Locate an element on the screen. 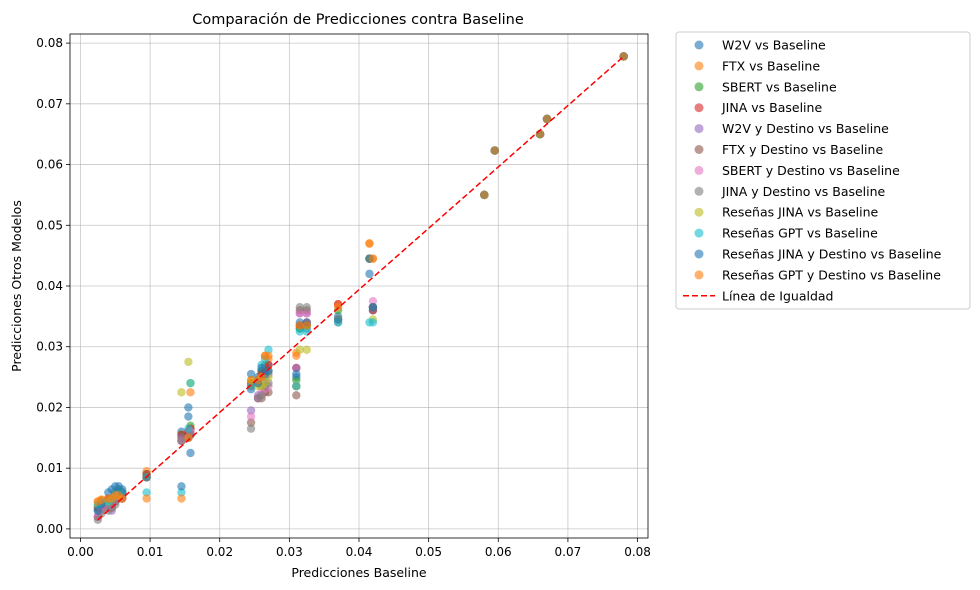 The height and width of the screenshot is (590, 980). legend-entry: FTX y Destino vs Baseline is located at coordinates (802, 149).